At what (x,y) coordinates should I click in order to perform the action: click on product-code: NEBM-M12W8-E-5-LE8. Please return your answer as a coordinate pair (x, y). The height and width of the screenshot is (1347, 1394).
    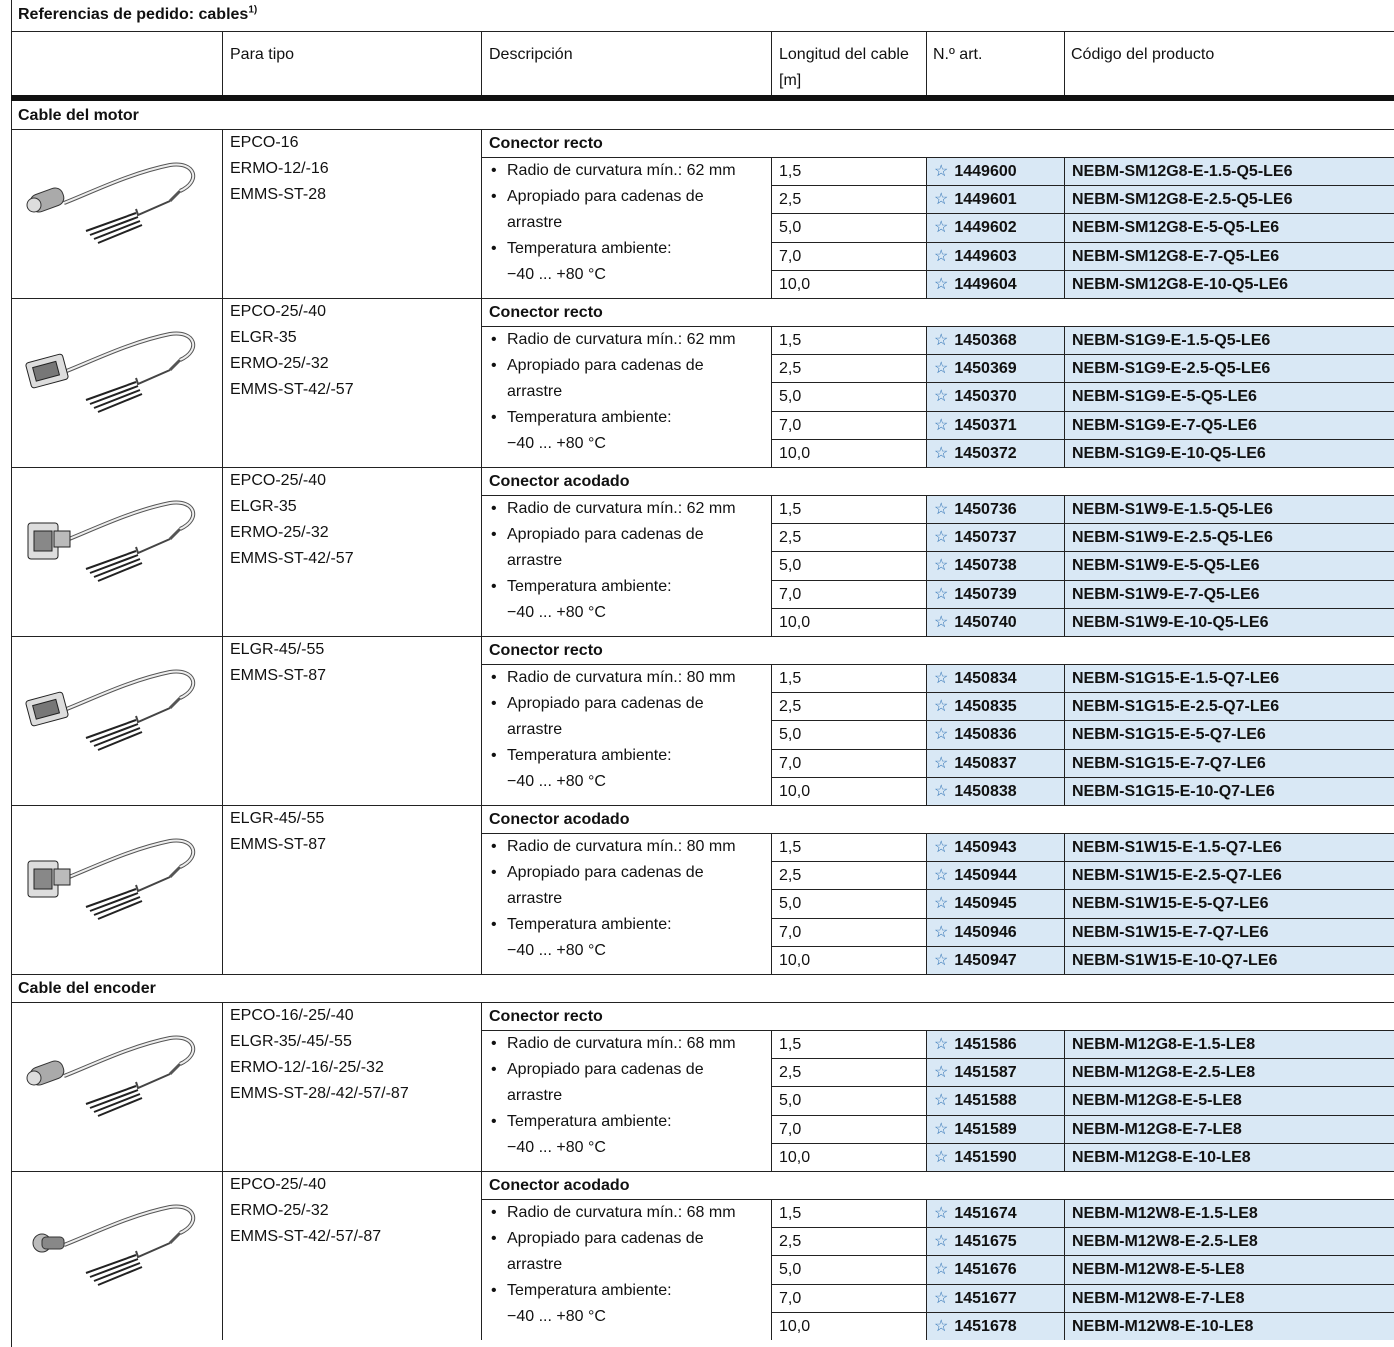
    Looking at the image, I should click on (1158, 1270).